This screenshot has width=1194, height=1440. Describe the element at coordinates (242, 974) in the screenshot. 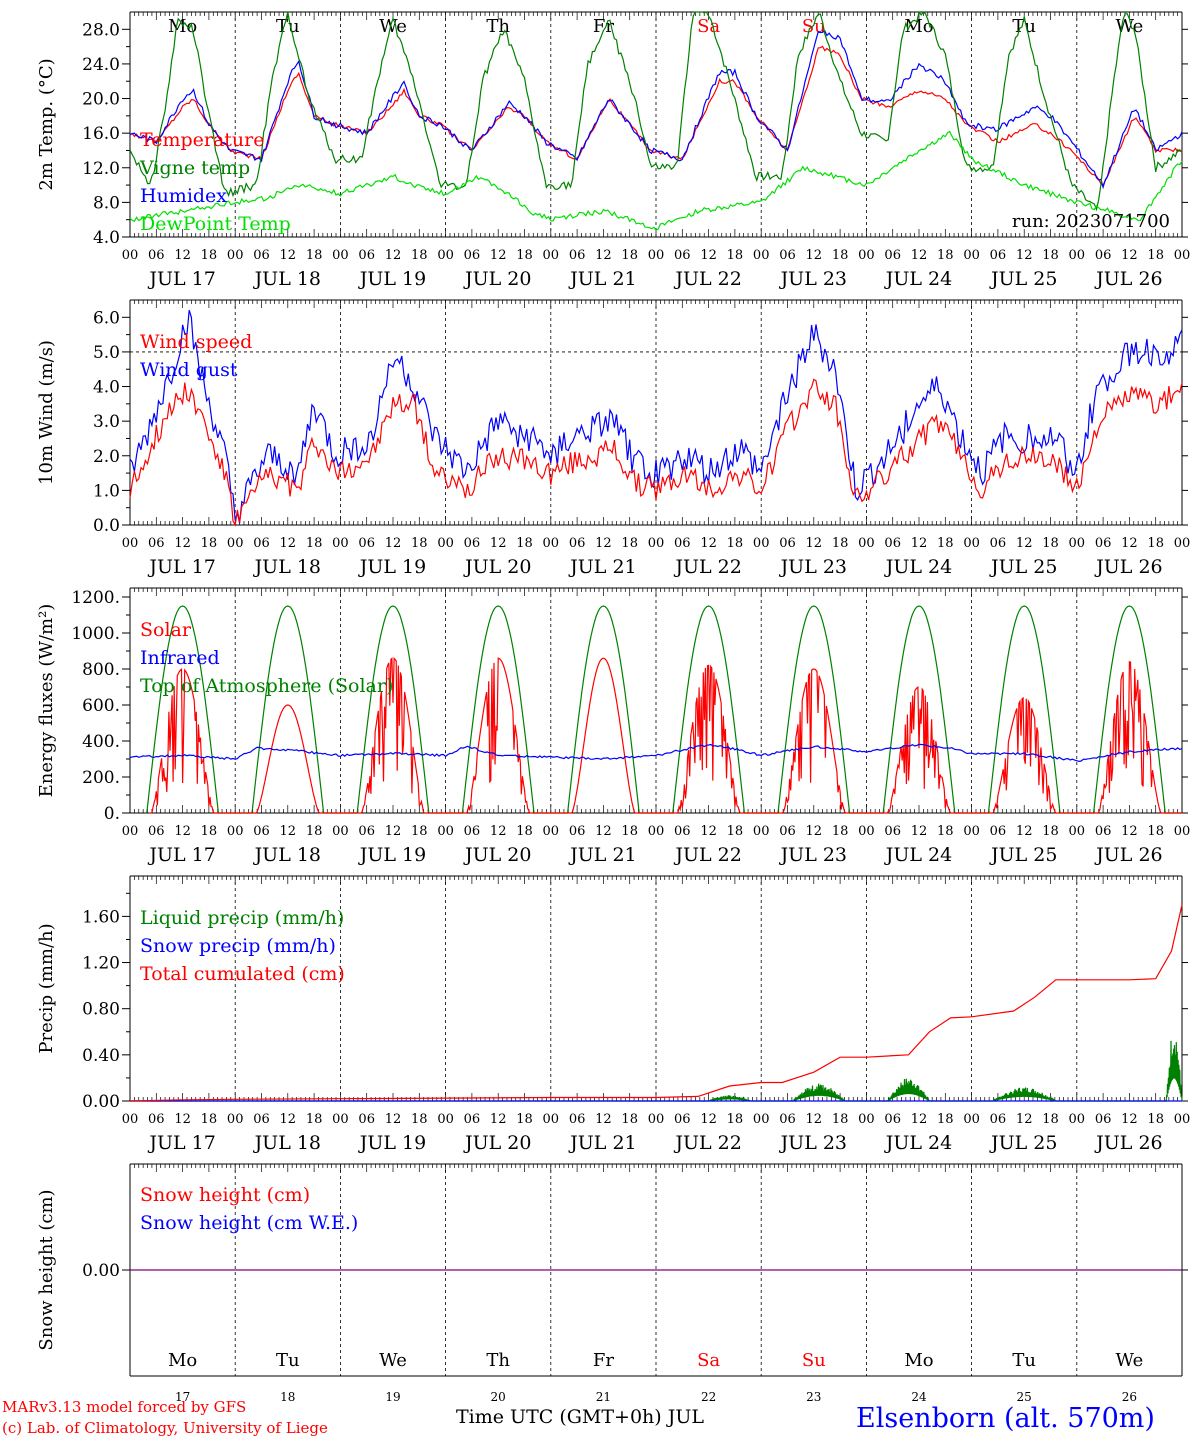

I see `legend-entry: Total cumulated (cm)` at that location.